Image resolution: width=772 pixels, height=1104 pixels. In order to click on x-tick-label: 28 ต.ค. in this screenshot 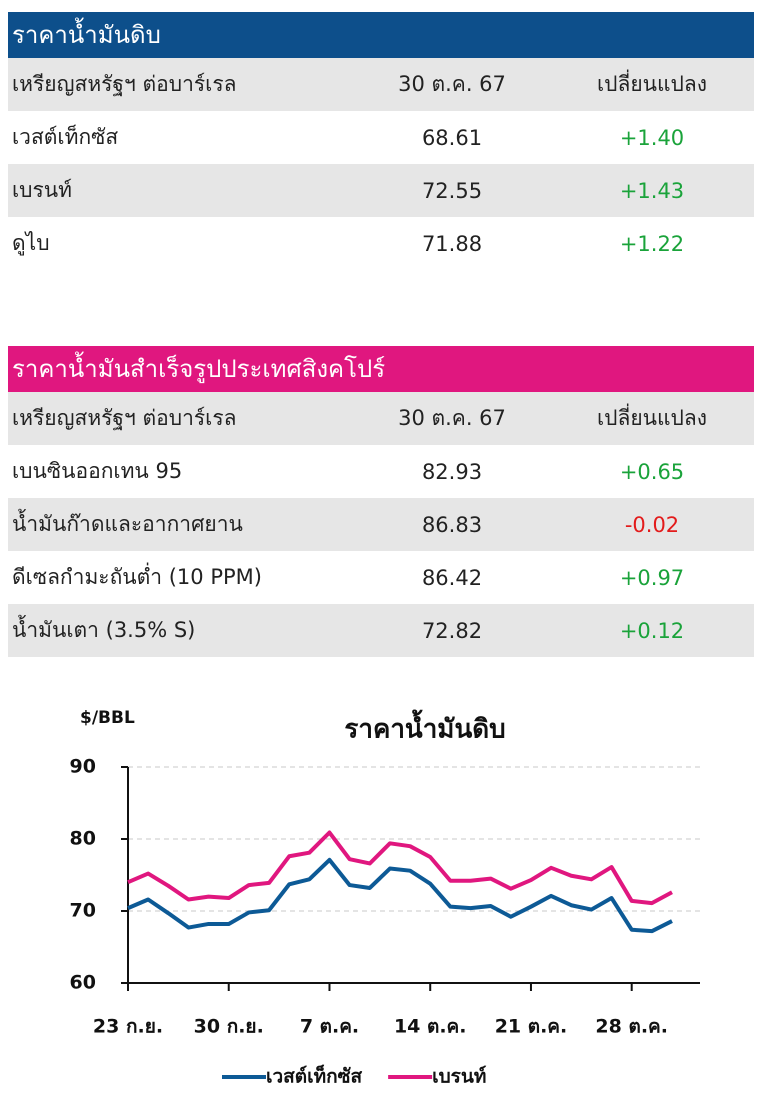, I will do `click(631, 1027)`.